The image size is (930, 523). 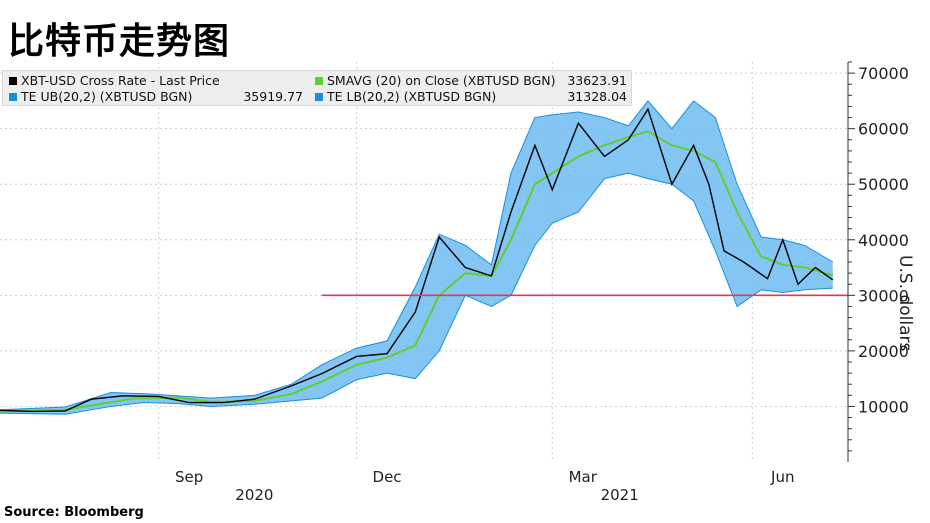 What do you see at coordinates (597, 80) in the screenshot?
I see `legend-value-sma: 33623.91` at bounding box center [597, 80].